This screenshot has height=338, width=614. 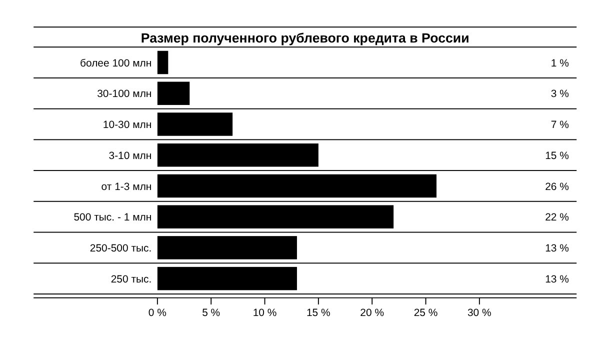 I want to click on data-label: 26 %, so click(x=557, y=187).